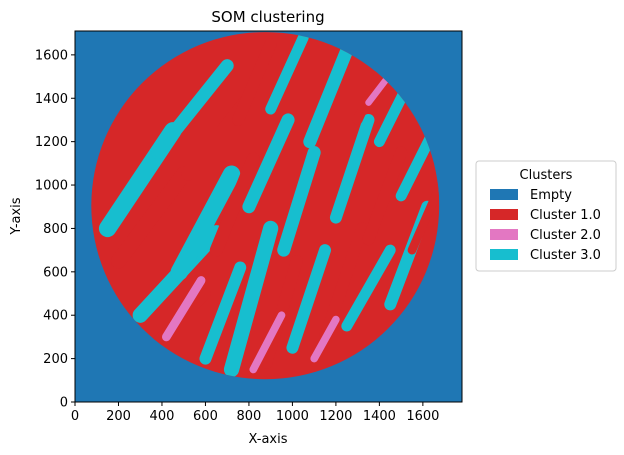  I want to click on y-axis-ticks: 0 200 400 600 800 1000 1200 1400 1600, so click(55, 229).